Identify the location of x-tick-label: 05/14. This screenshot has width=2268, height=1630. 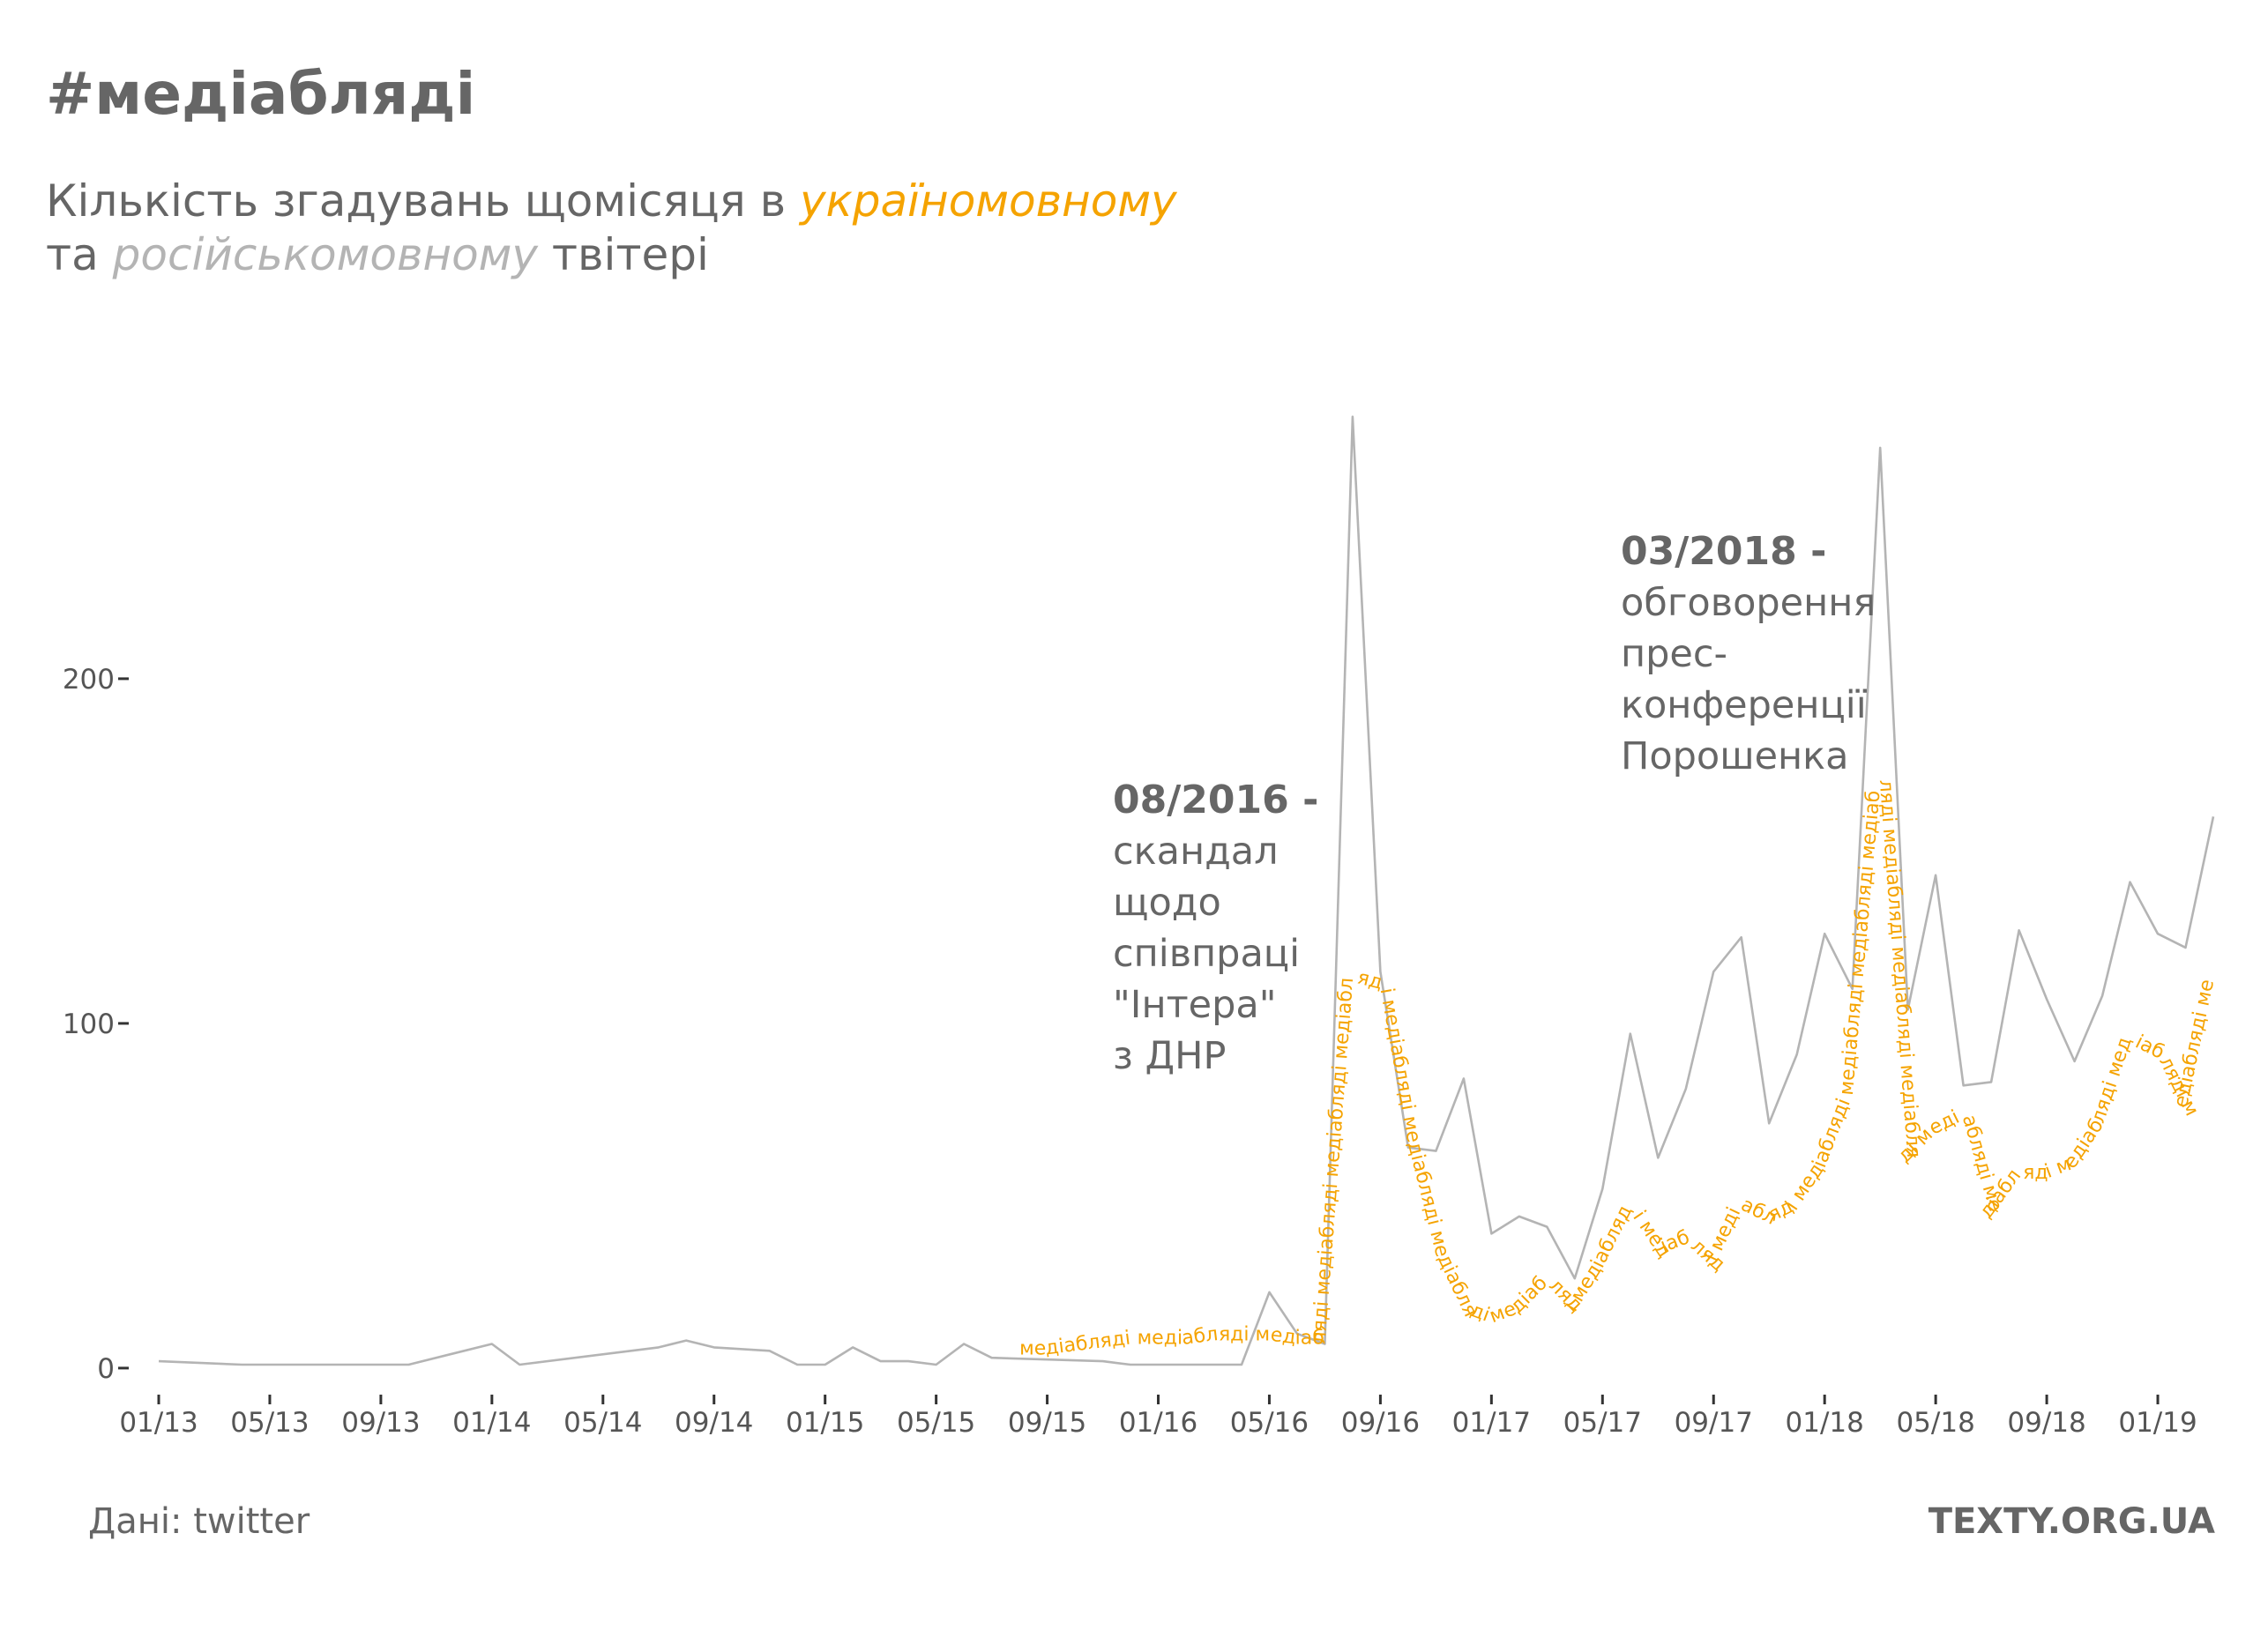
(602, 1423).